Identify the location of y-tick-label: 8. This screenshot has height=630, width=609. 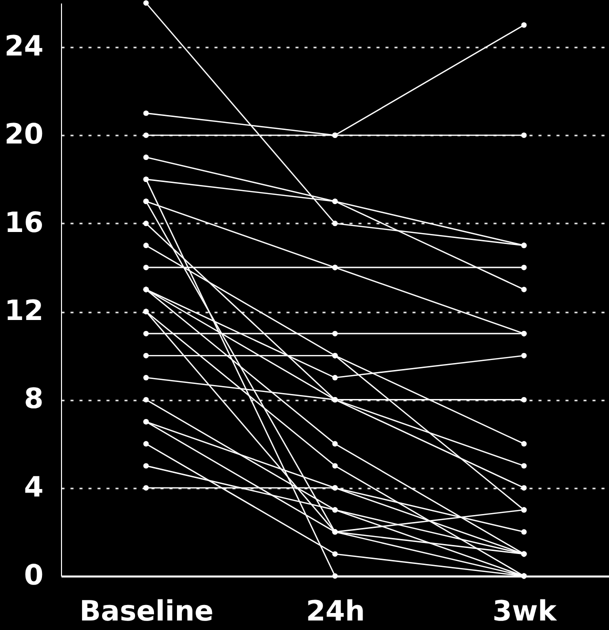
(34, 399).